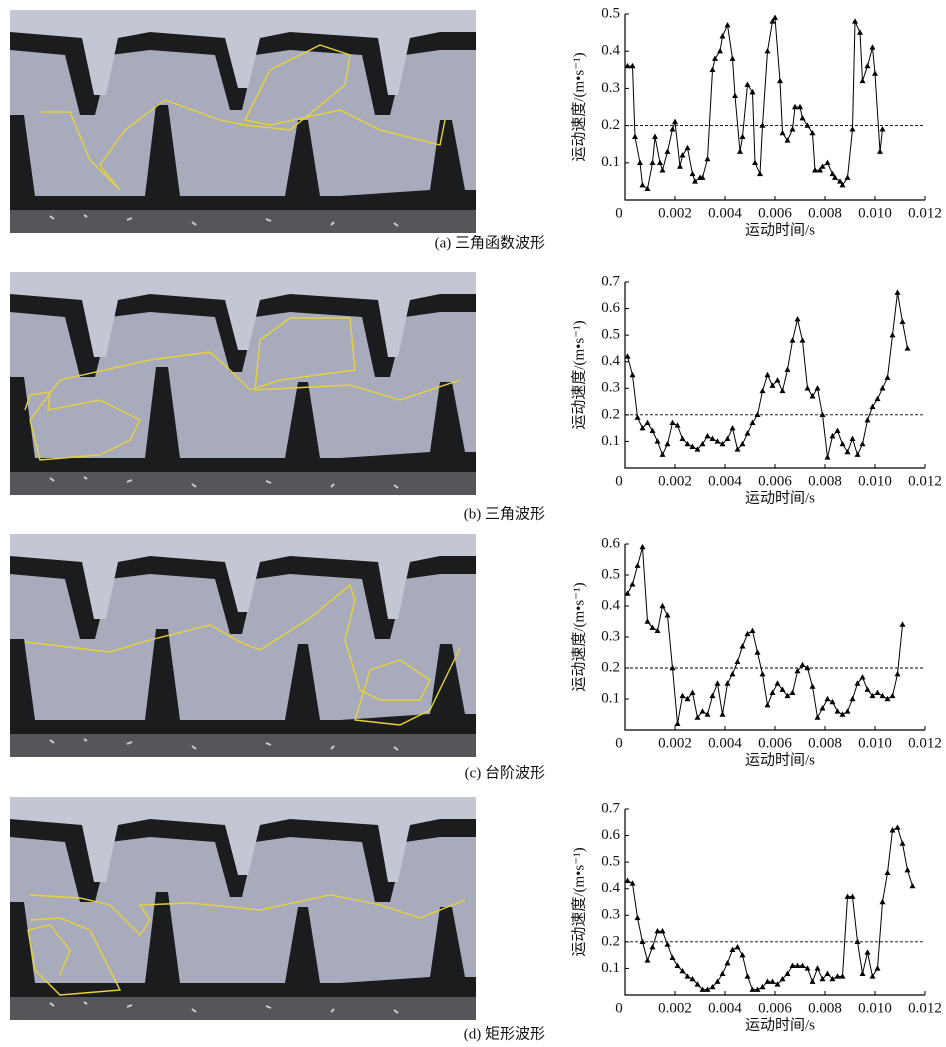 This screenshot has width=946, height=1047. I want to click on y-tick-label: 0.6, so click(610, 543).